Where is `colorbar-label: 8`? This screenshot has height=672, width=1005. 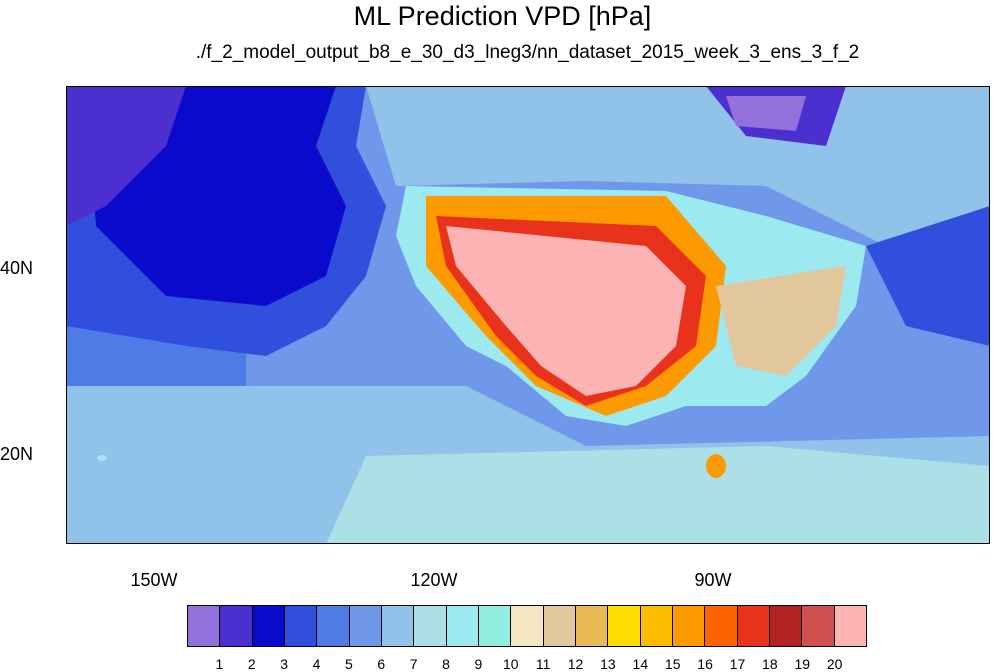
colorbar-label: 8 is located at coordinates (446, 664).